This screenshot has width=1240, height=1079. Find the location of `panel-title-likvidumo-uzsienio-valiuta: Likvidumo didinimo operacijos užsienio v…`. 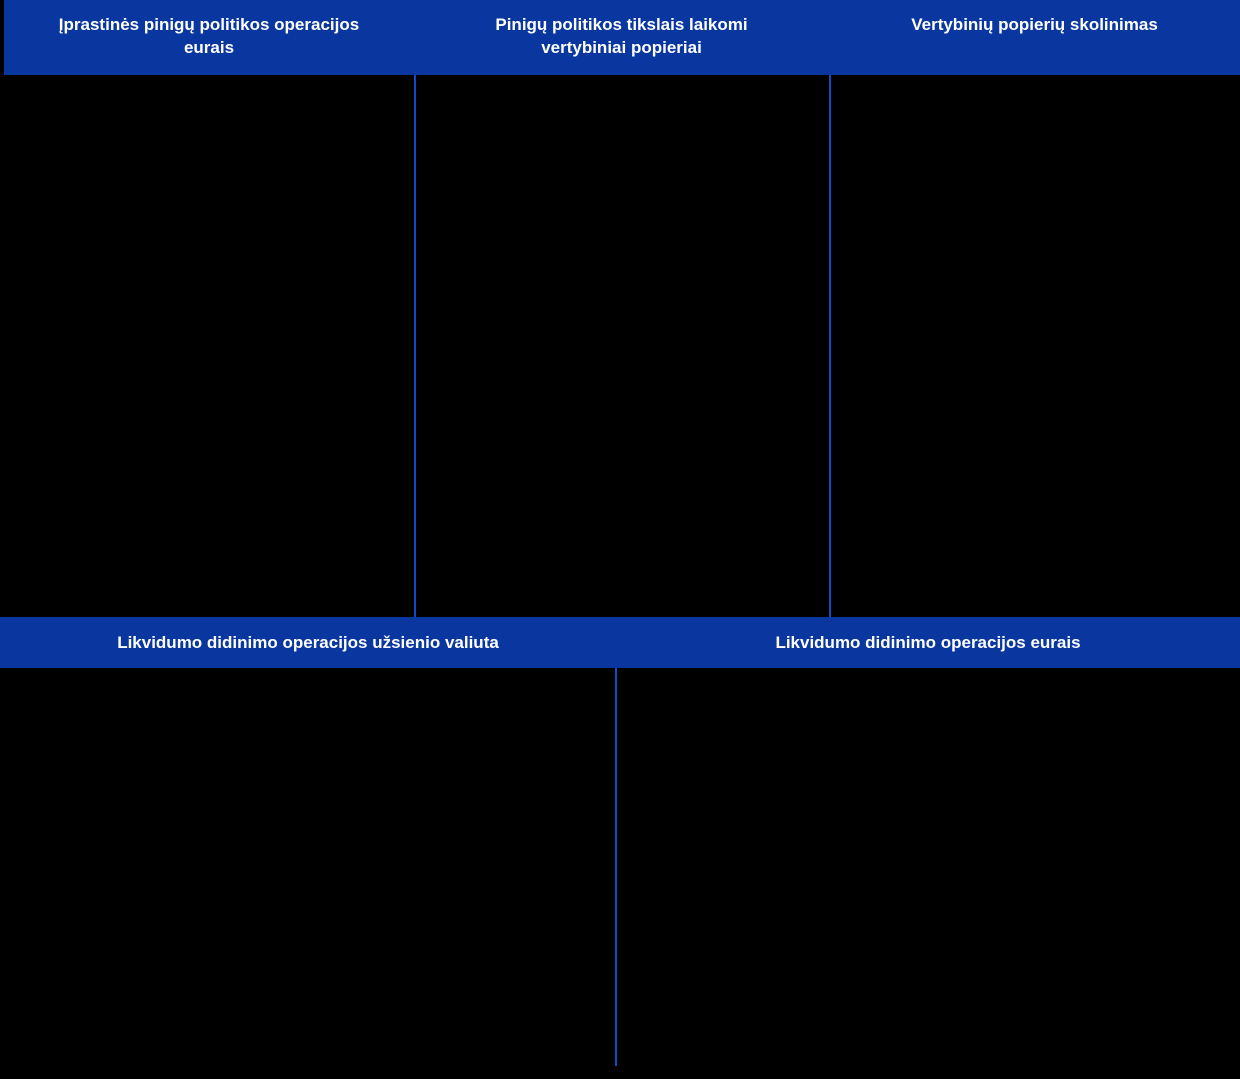

panel-title-likvidumo-uzsienio-valiuta: Likvidumo didinimo operacijos užsienio v… is located at coordinates (308, 642).